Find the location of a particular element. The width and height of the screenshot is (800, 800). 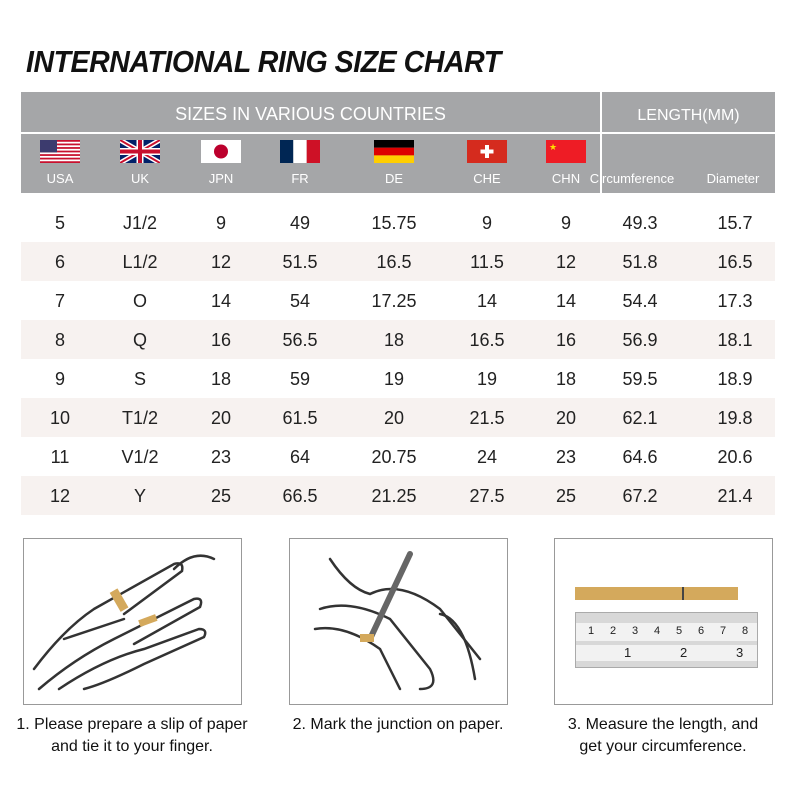

table-cell: 51.8 is located at coordinates (640, 262).